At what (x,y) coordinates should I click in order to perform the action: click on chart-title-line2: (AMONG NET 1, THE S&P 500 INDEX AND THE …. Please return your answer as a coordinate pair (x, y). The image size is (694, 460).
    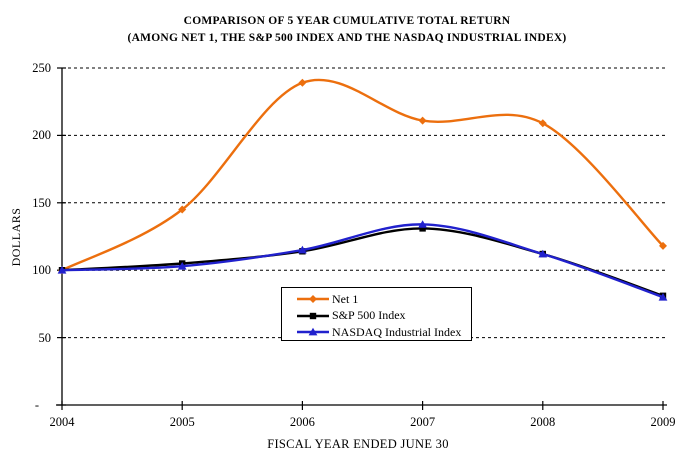
    Looking at the image, I should click on (347, 37).